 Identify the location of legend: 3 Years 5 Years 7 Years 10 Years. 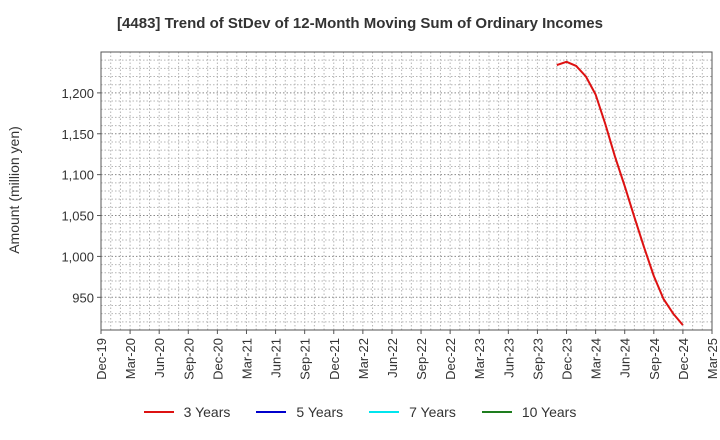
(360, 412).